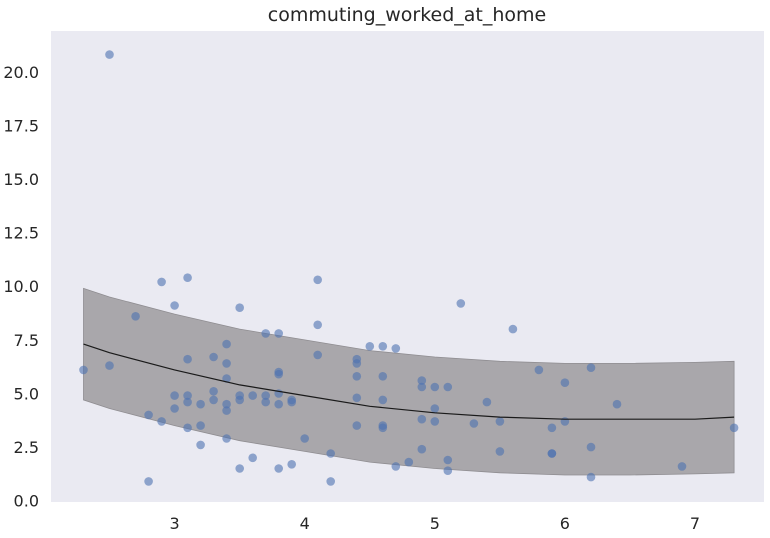 The width and height of the screenshot is (770, 538). I want to click on y-tick-label: 12.5, so click(21, 233).